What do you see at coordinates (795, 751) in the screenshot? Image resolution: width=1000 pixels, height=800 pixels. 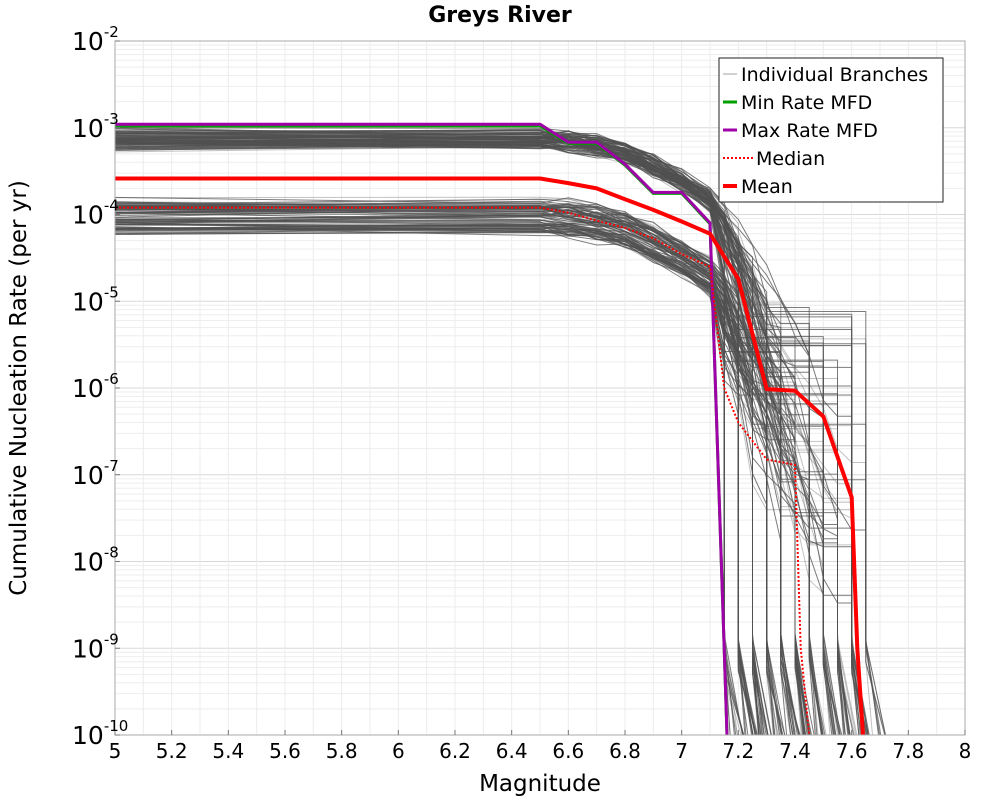 I see `x-tick-label: 7.4` at bounding box center [795, 751].